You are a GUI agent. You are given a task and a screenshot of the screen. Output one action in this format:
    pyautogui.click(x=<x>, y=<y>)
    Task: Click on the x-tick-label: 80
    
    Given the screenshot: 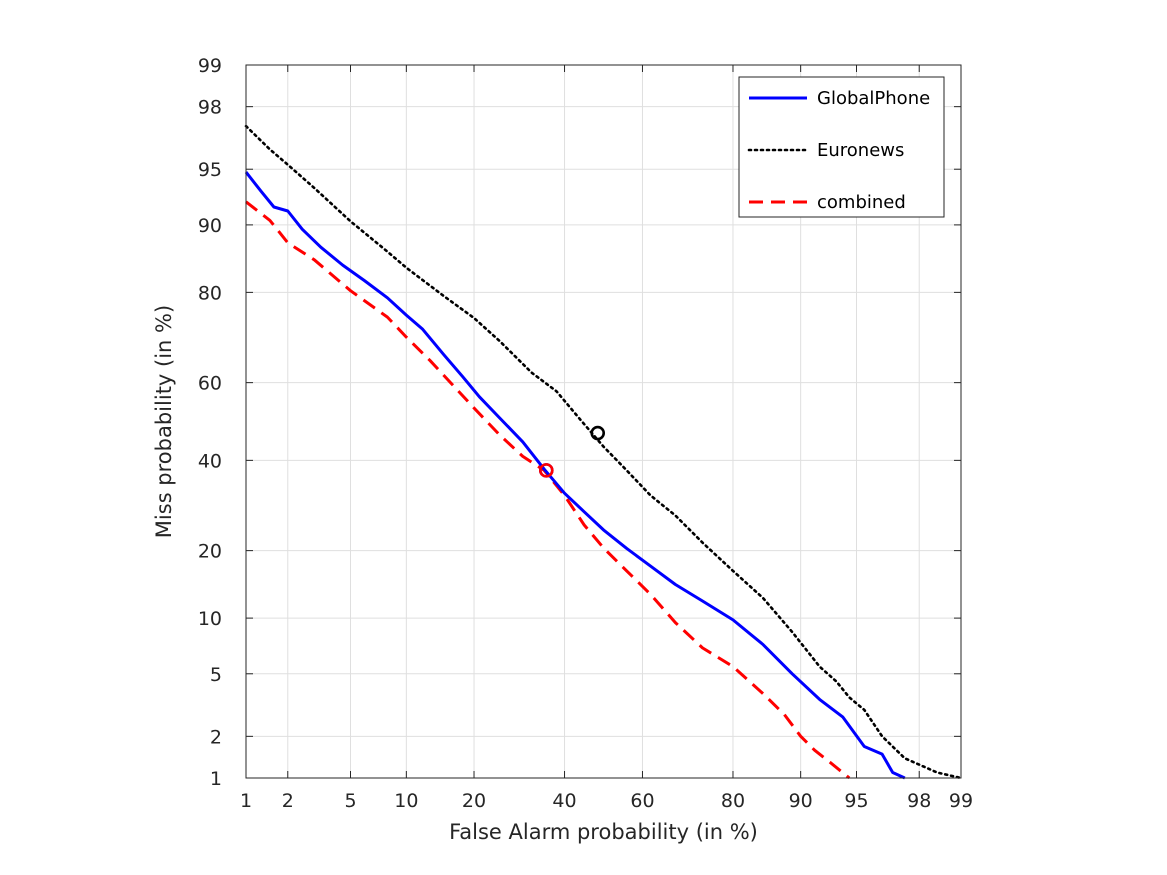 What is the action you would take?
    pyautogui.click(x=733, y=801)
    